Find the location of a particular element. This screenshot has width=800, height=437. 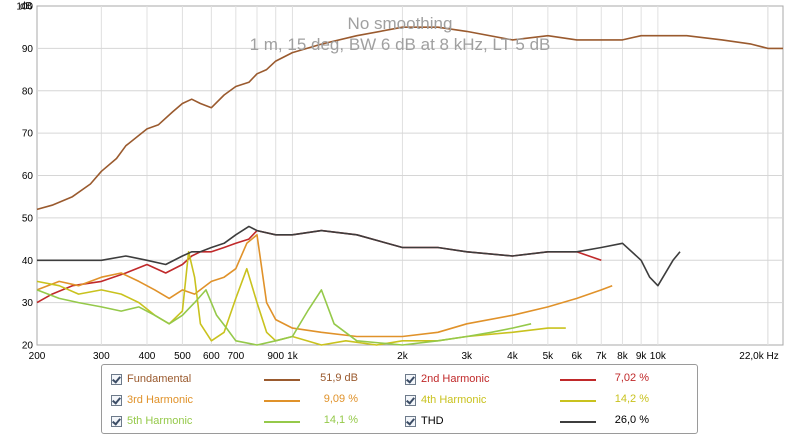

x-tick-label: 8k is located at coordinates (623, 356).